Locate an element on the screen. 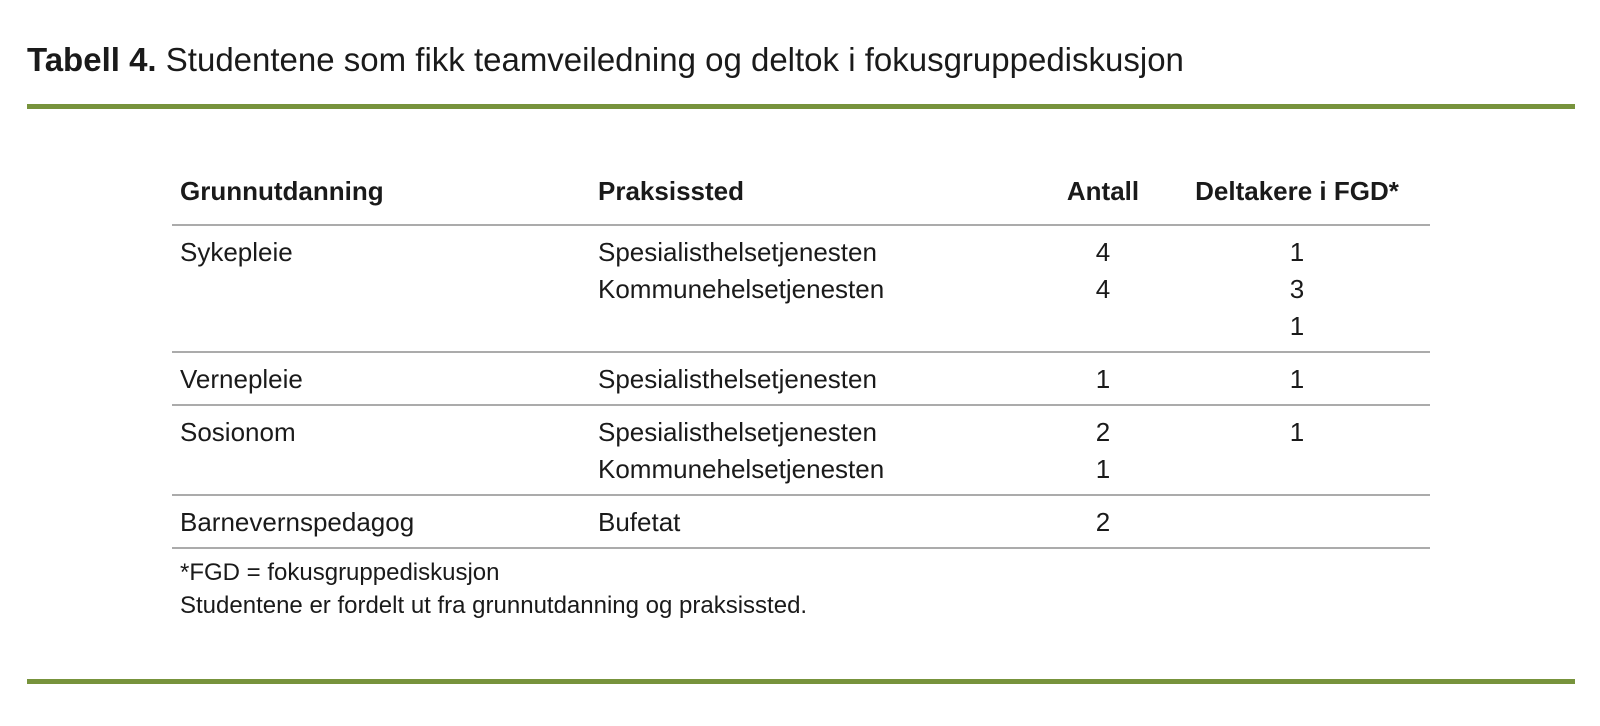  column-header-grunnutdanning: Grunnutdanning is located at coordinates (381, 193).